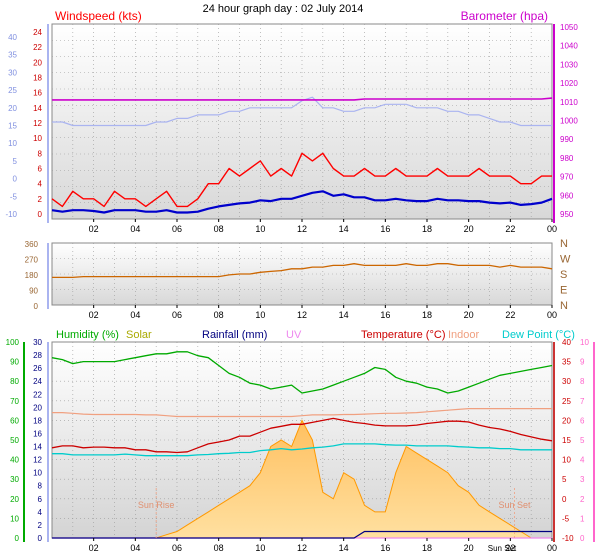 This screenshot has width=600, height=555. Describe the element at coordinates (582, 401) in the screenshot. I see `uv-tick-label: 7` at that location.